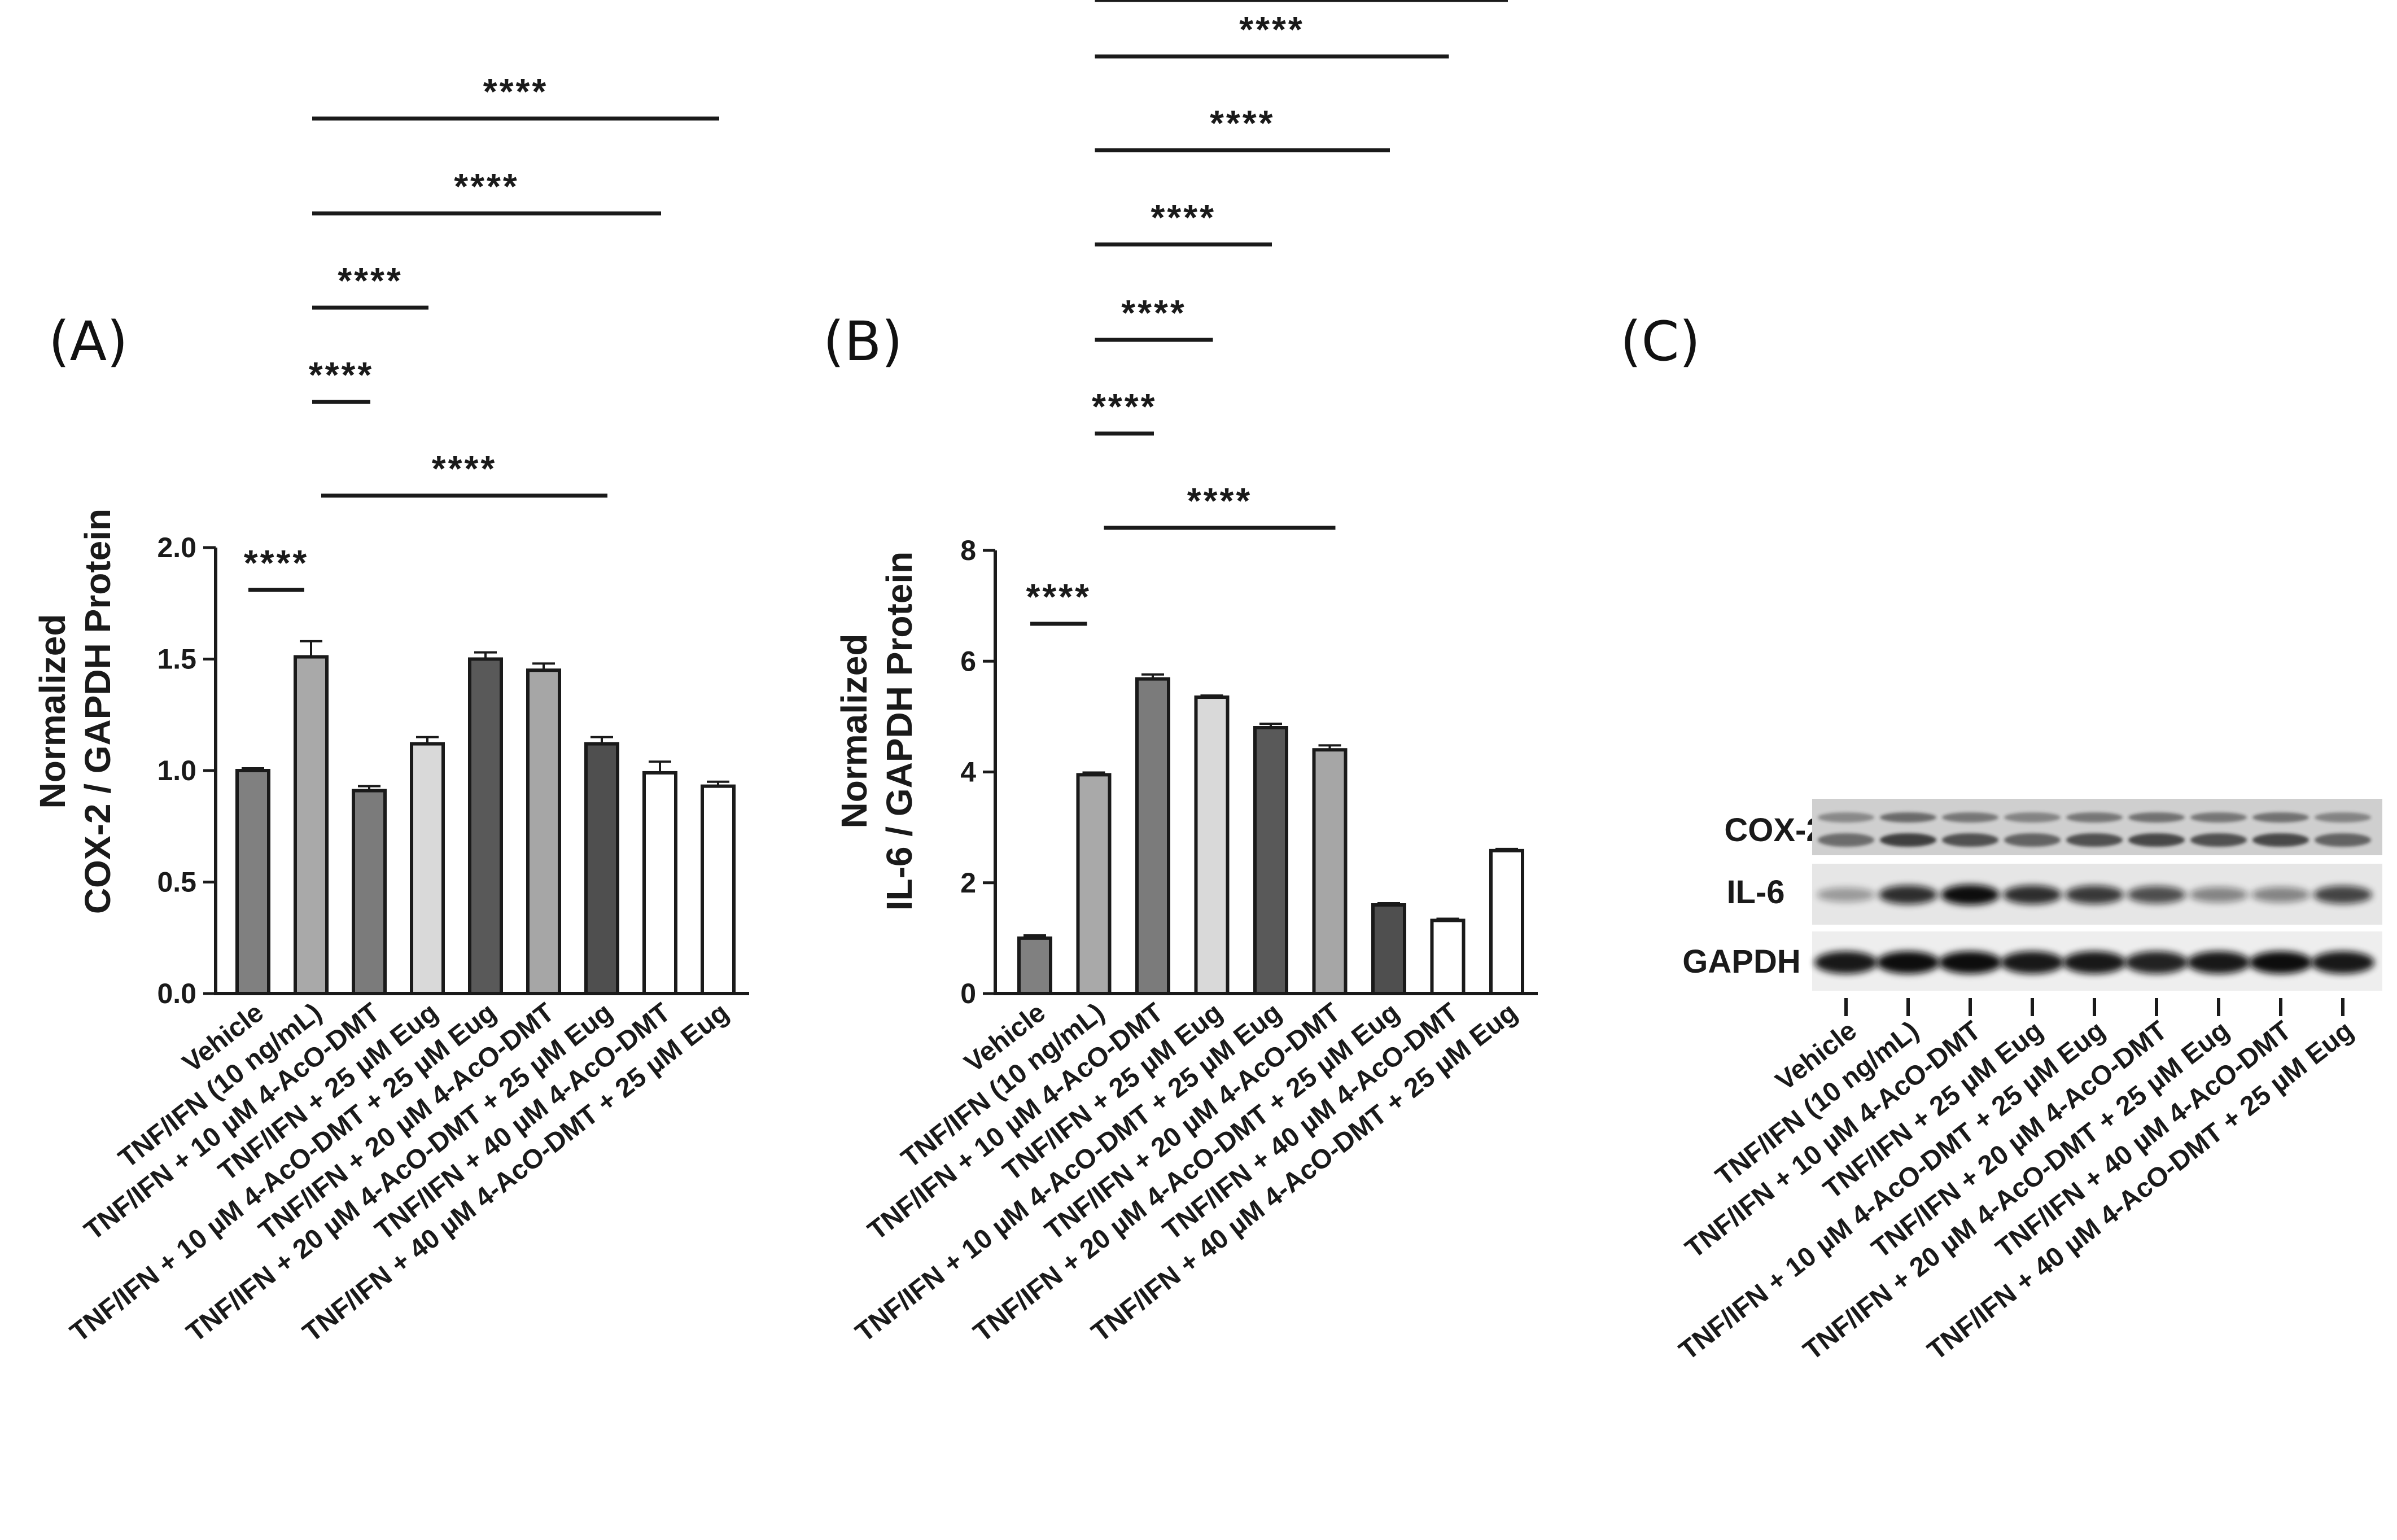 This screenshot has height=1540, width=2397. What do you see at coordinates (1660, 341) in the screenshot?
I see `panel-label-c: (C)` at bounding box center [1660, 341].